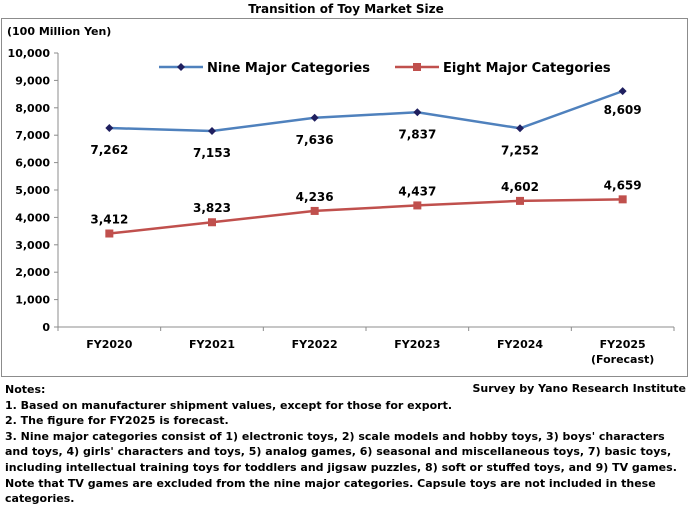 Image resolution: width=692 pixels, height=514 pixels. What do you see at coordinates (520, 344) in the screenshot?
I see `x-tick-label: FY2024` at bounding box center [520, 344].